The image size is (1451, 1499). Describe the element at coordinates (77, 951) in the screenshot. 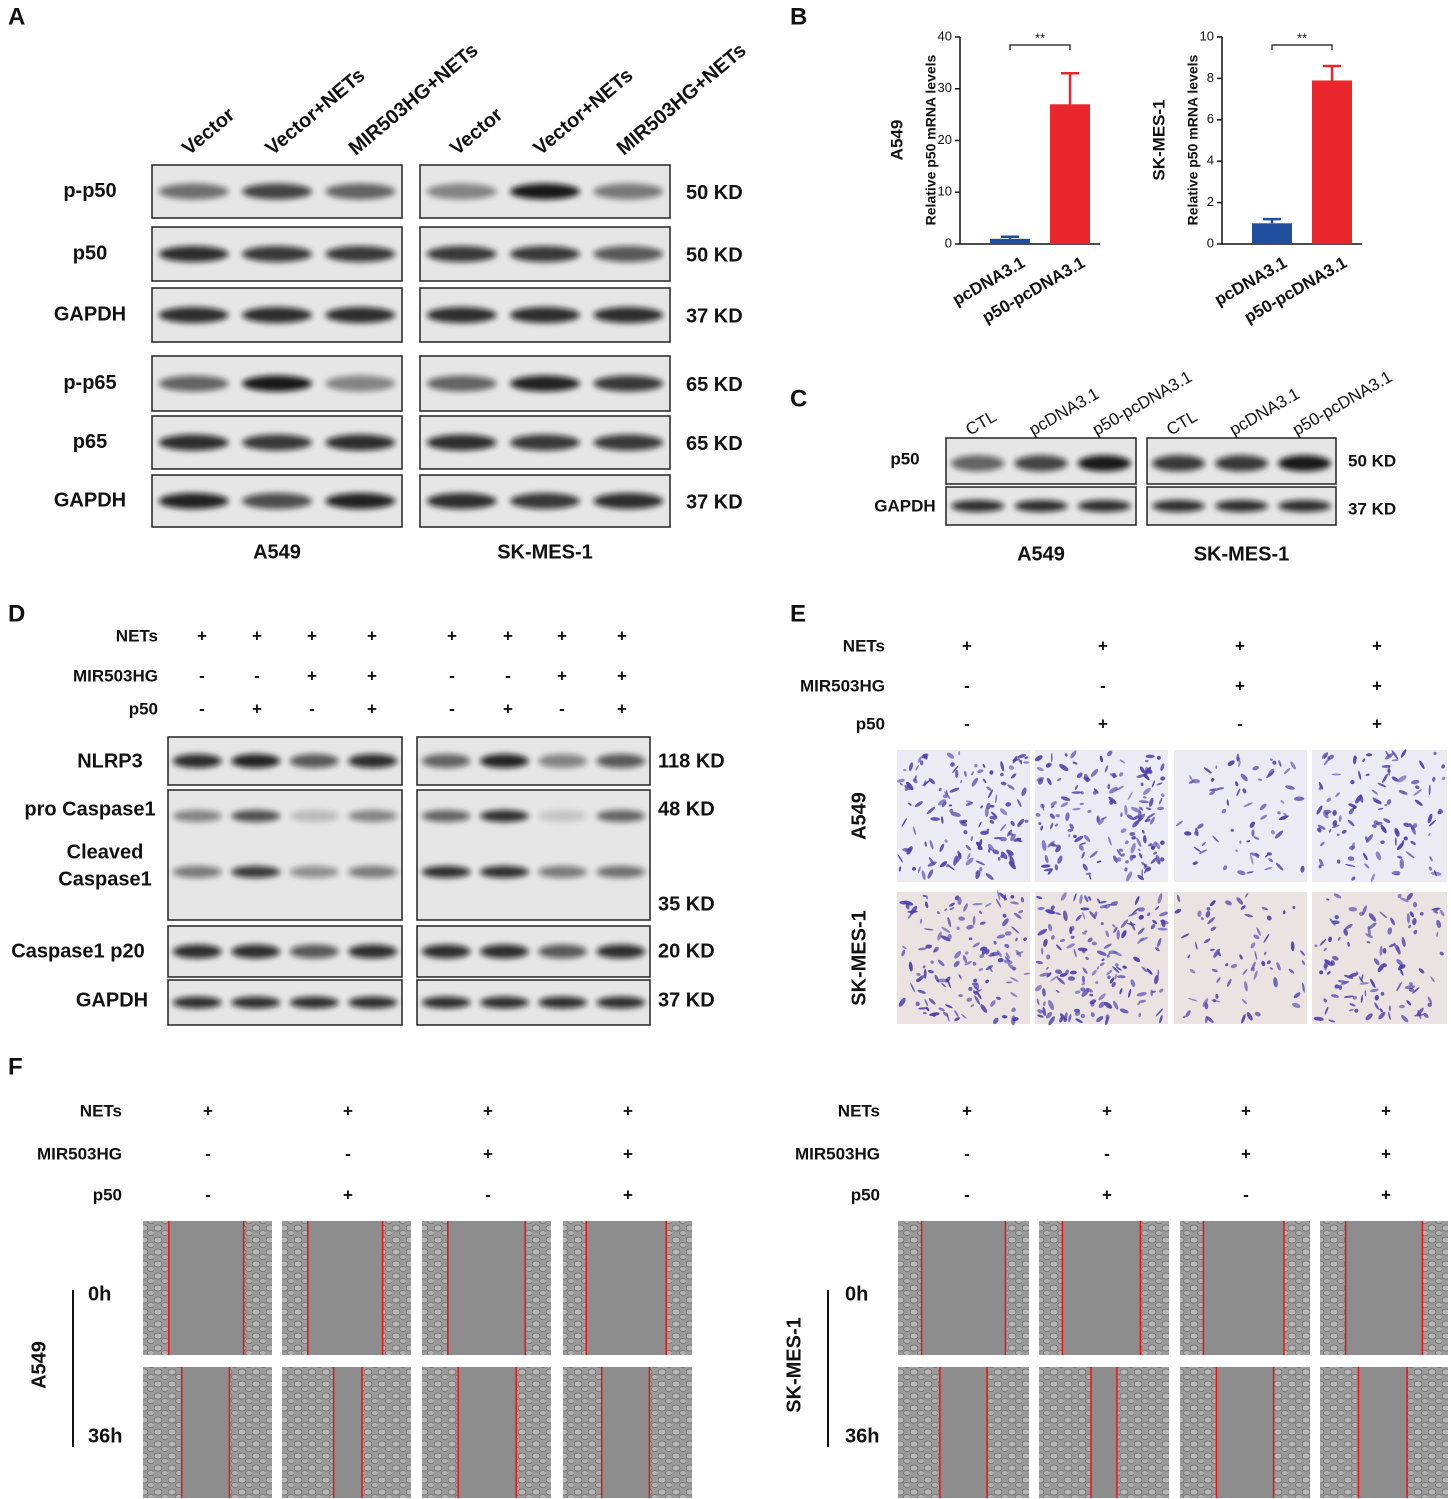

I see `row-label: Caspase1 p20` at that location.